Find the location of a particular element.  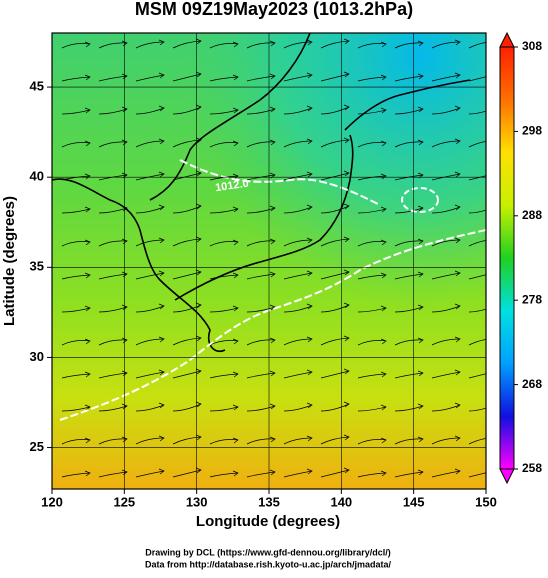

colorbar-tick-label: 298 is located at coordinates (532, 131).